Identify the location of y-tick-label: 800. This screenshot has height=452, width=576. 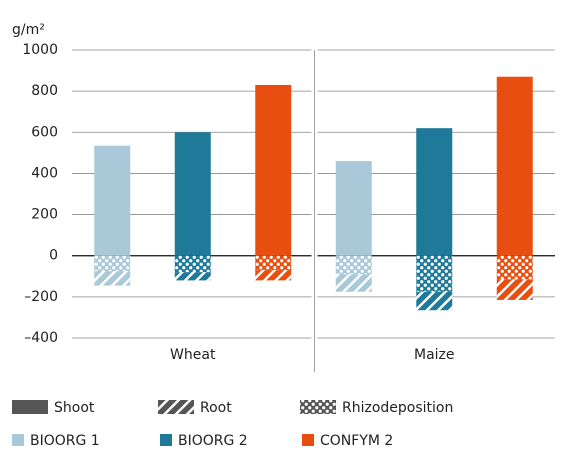
(44, 91).